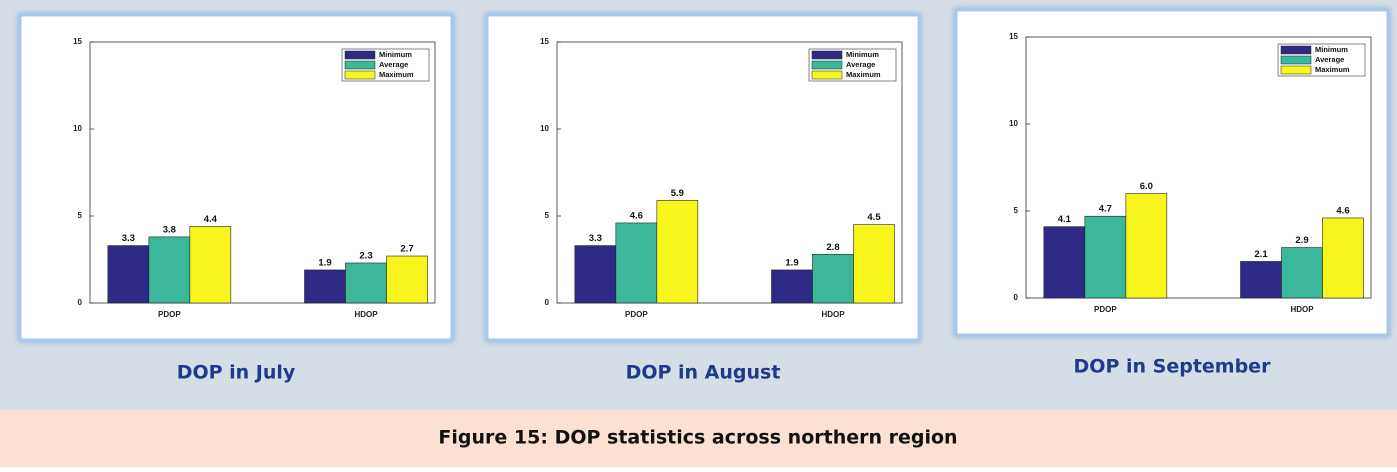 The image size is (1397, 472). What do you see at coordinates (236, 373) in the screenshot?
I see `chart-caption: DOP in July` at bounding box center [236, 373].